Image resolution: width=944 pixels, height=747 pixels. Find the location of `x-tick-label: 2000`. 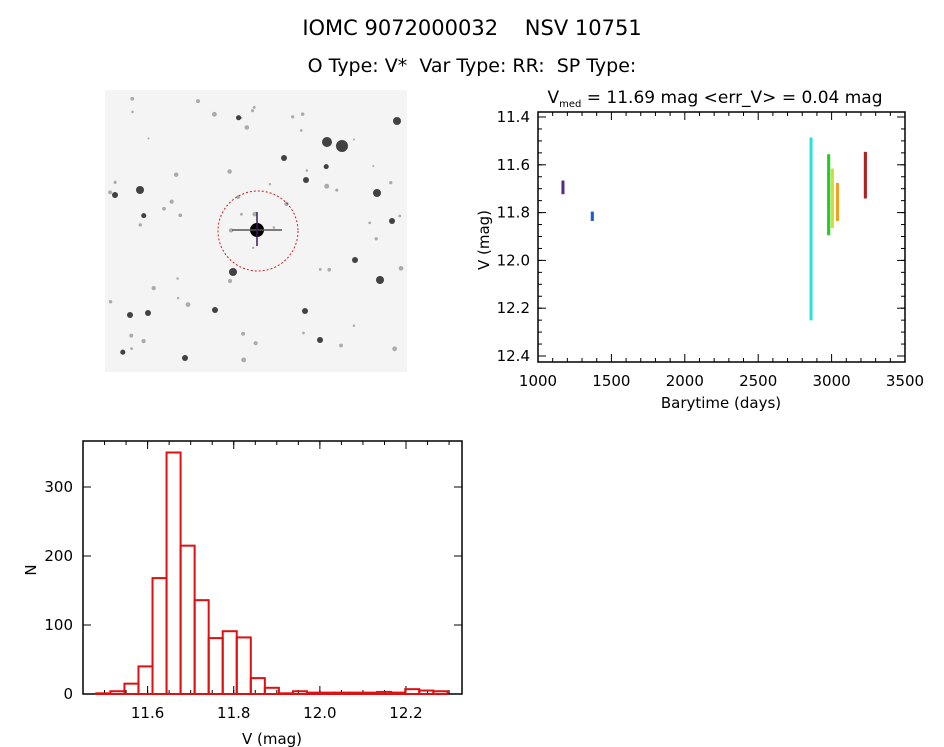

x-tick-label: 2000 is located at coordinates (685, 381).